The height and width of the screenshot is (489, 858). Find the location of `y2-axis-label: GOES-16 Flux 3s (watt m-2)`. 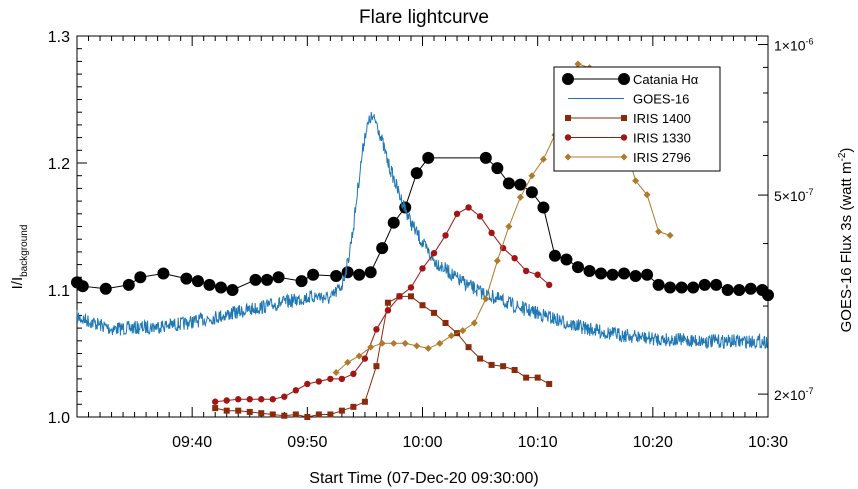

y2-axis-label: GOES-16 Flux 3s (watt m-2) is located at coordinates (846, 240).